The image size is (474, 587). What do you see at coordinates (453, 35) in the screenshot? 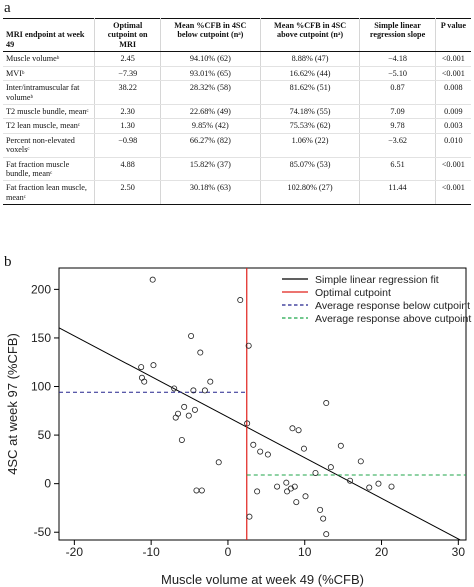
I see `col-header-p-value: P value` at bounding box center [453, 35].